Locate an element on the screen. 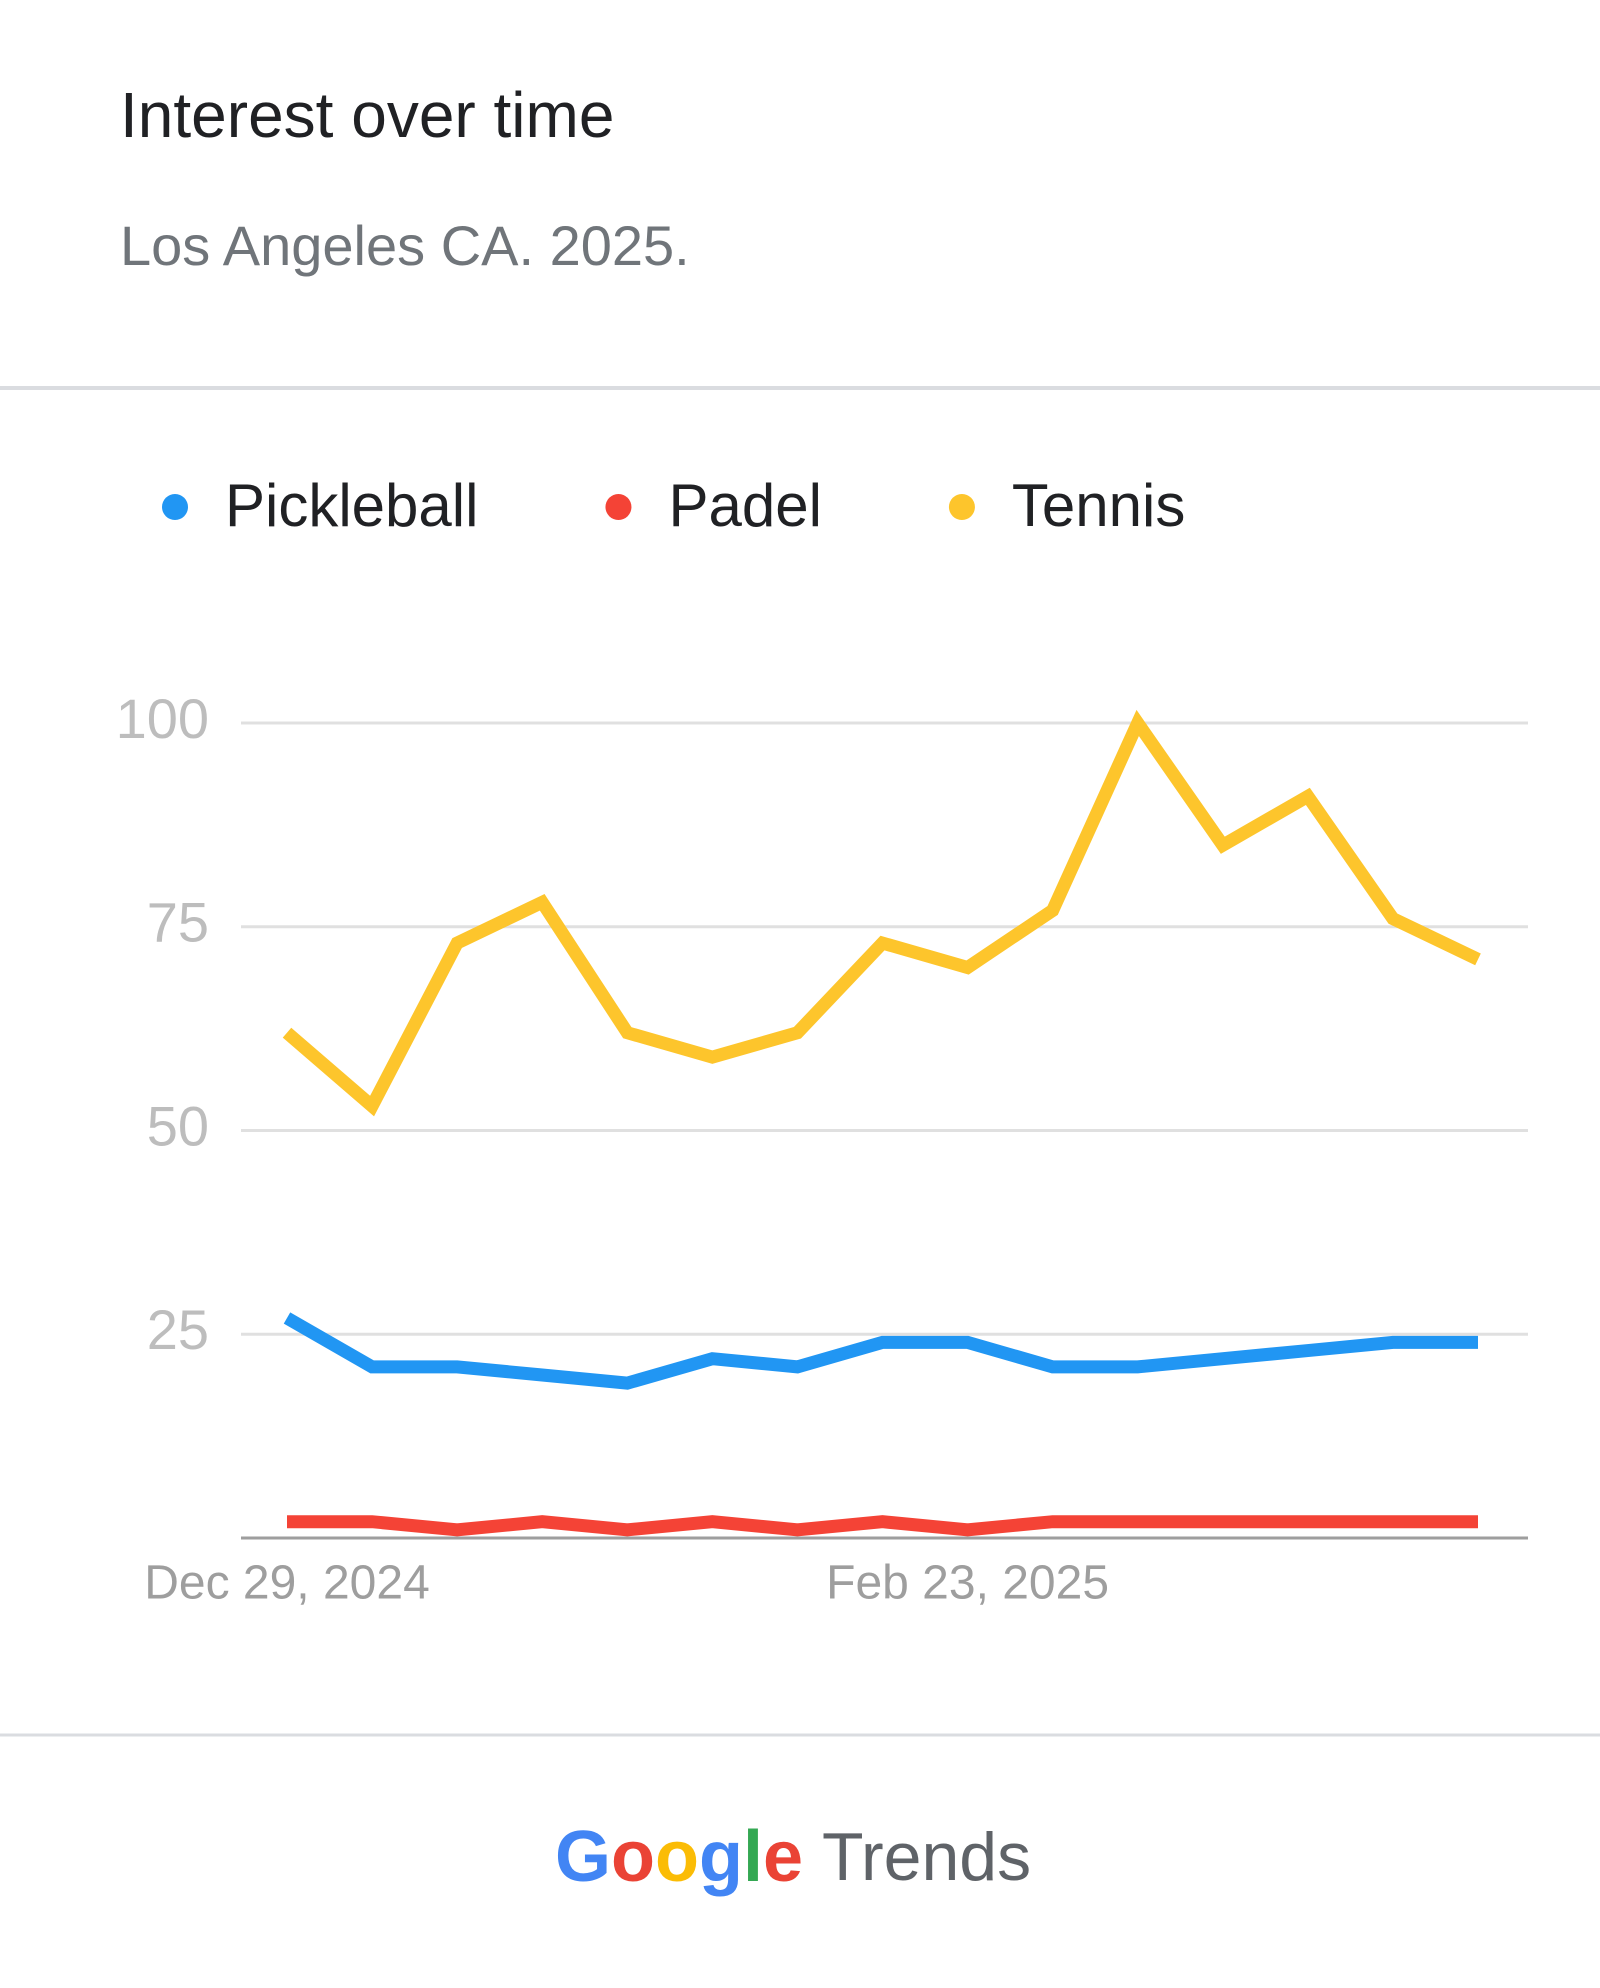 The image size is (1600, 1988). legend-label: Tennis is located at coordinates (1098, 505).